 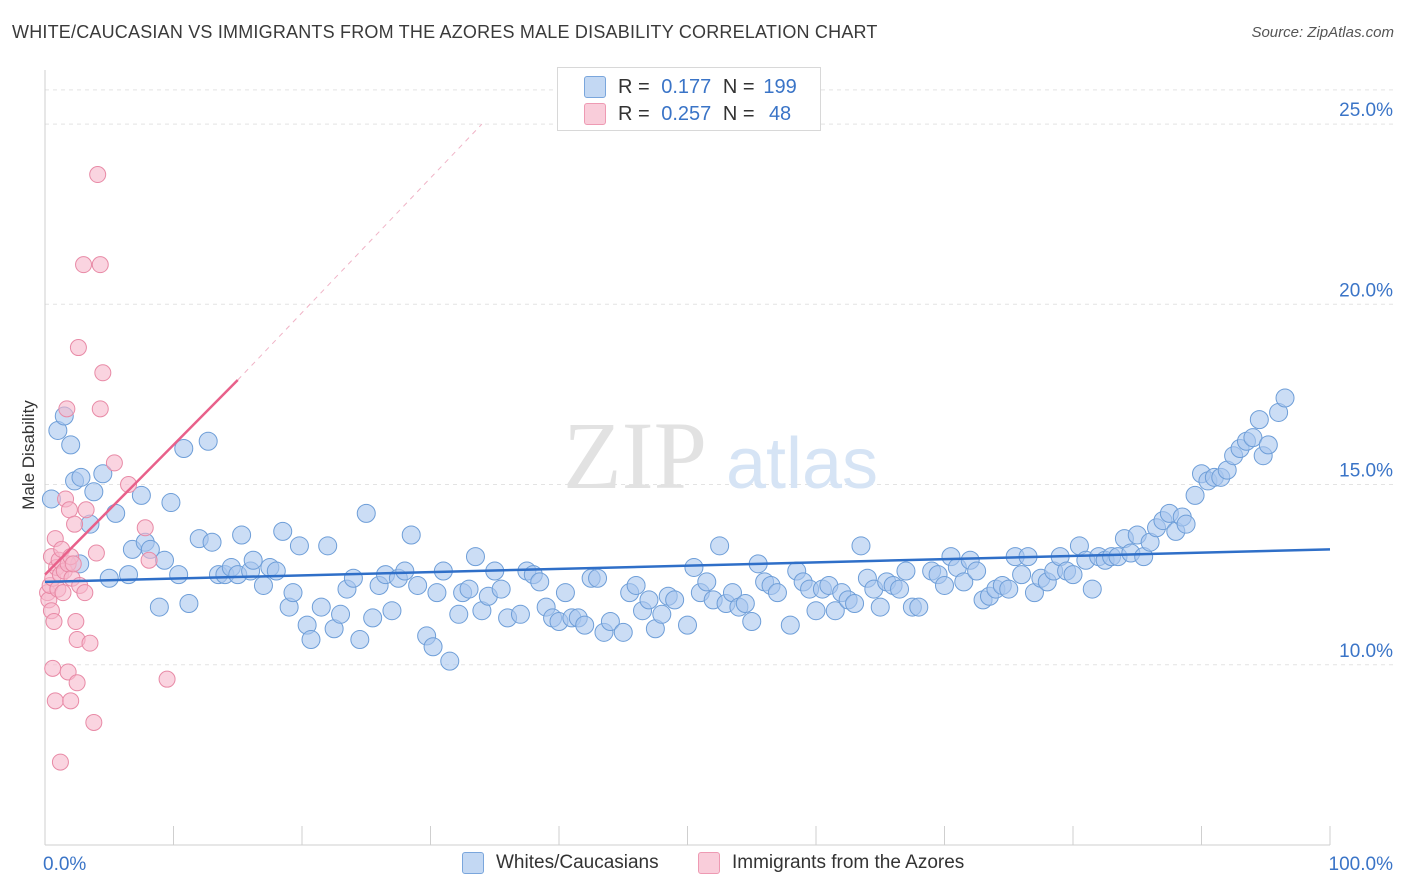 I want to click on legend-row-azores: R = 0.257 N = 48, so click(x=692, y=114).